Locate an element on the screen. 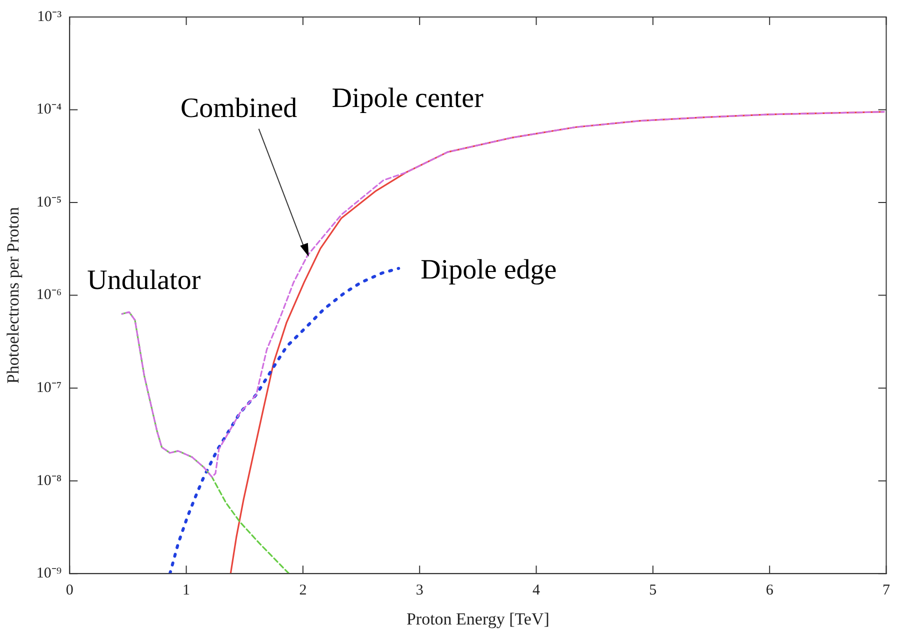 This screenshot has width=898, height=634. y-tick-label: 10⁻⁸ is located at coordinates (49, 480).